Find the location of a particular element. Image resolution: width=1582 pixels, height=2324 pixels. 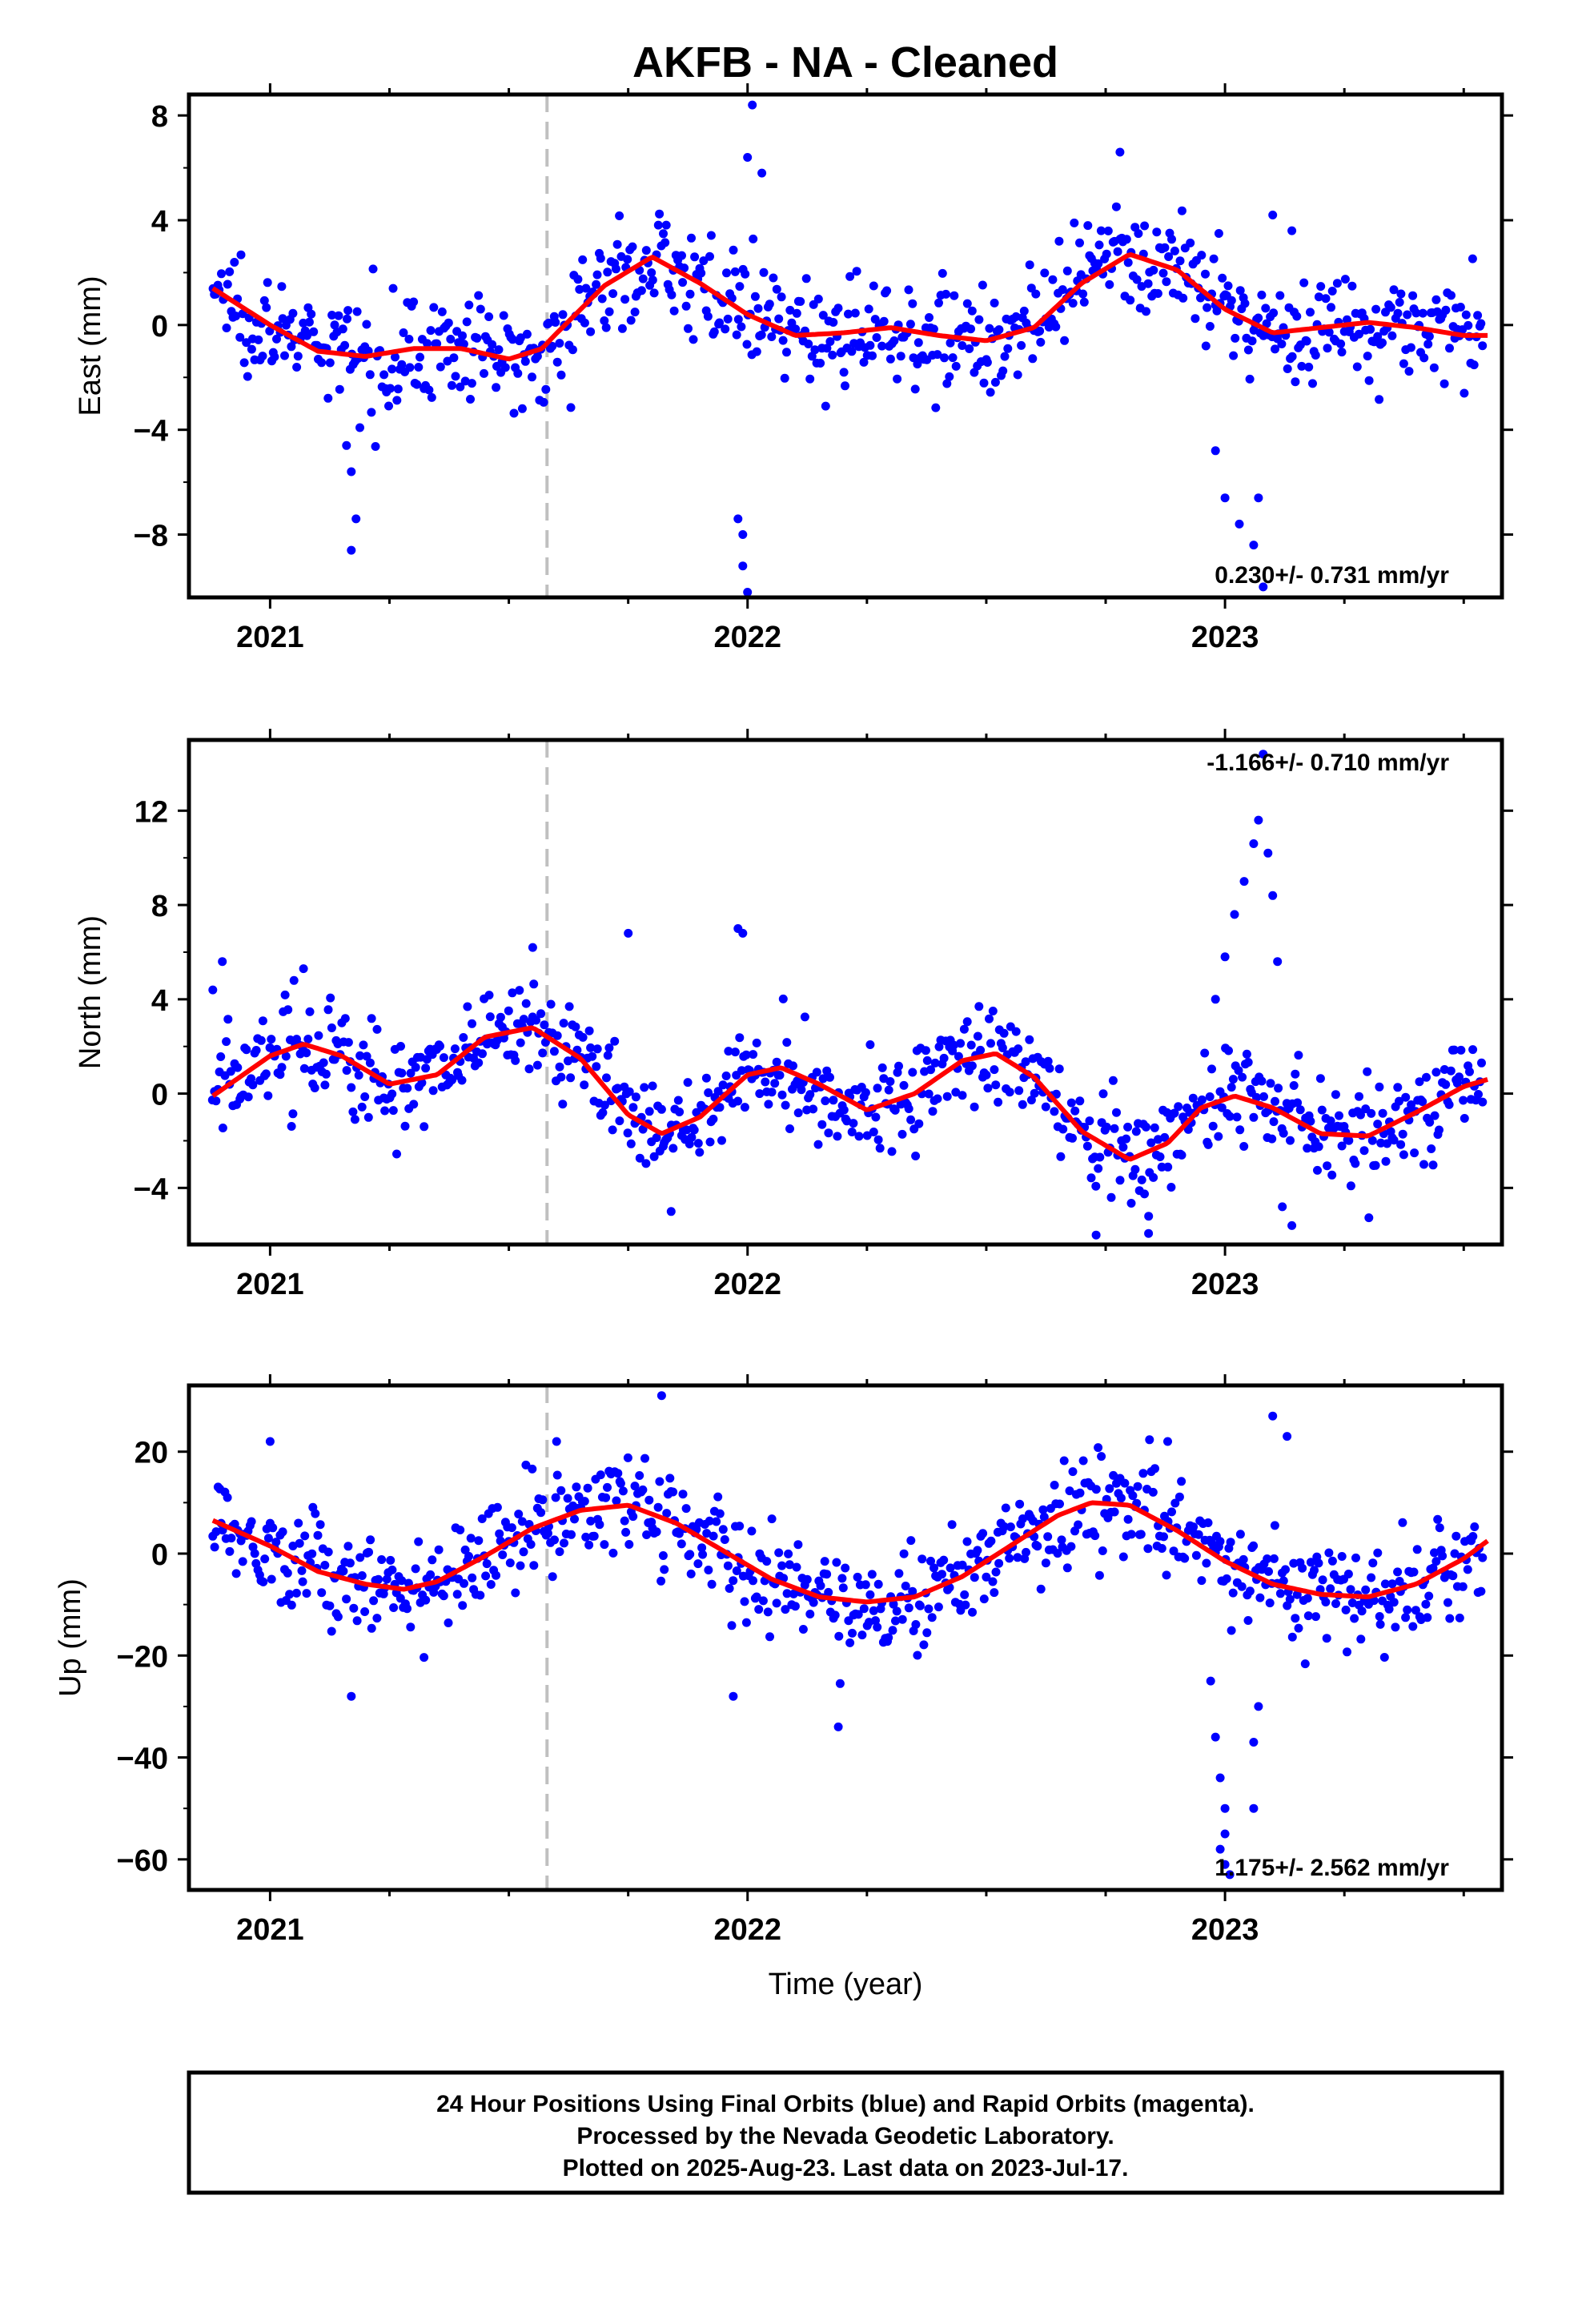

east-ytick-label: −4 is located at coordinates (151, 431).